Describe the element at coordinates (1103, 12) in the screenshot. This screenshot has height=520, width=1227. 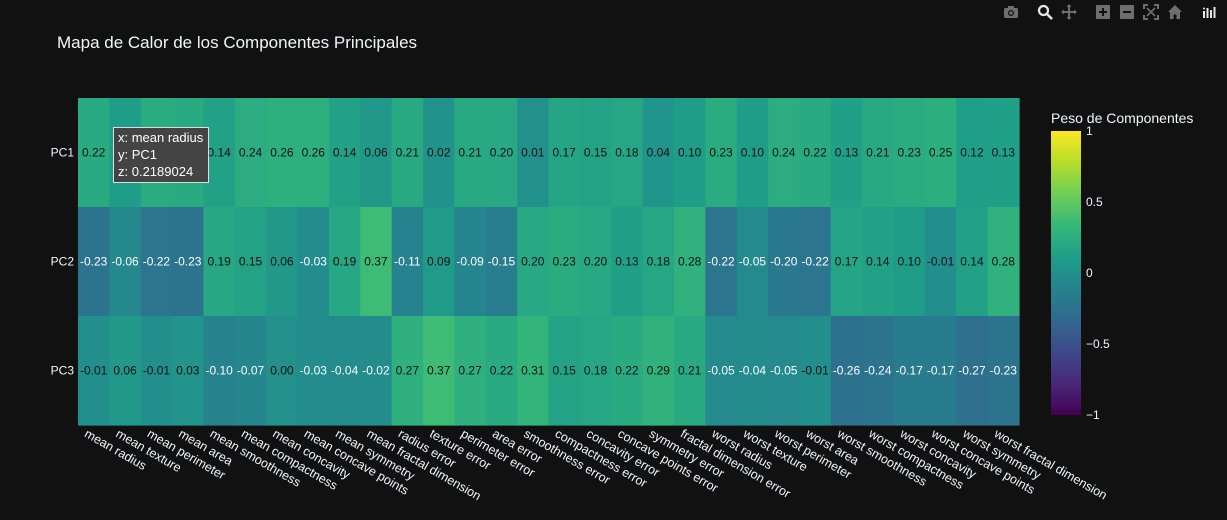
I see `zoom-in-icon` at that location.